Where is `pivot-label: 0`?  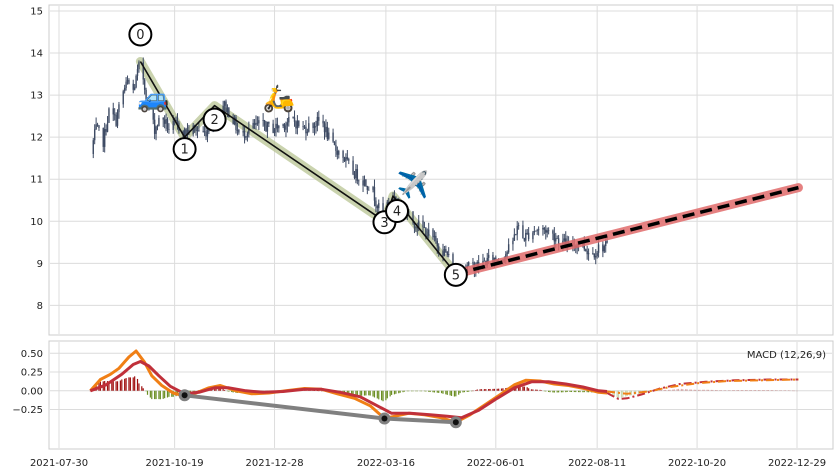 pivot-label: 0 is located at coordinates (140, 35).